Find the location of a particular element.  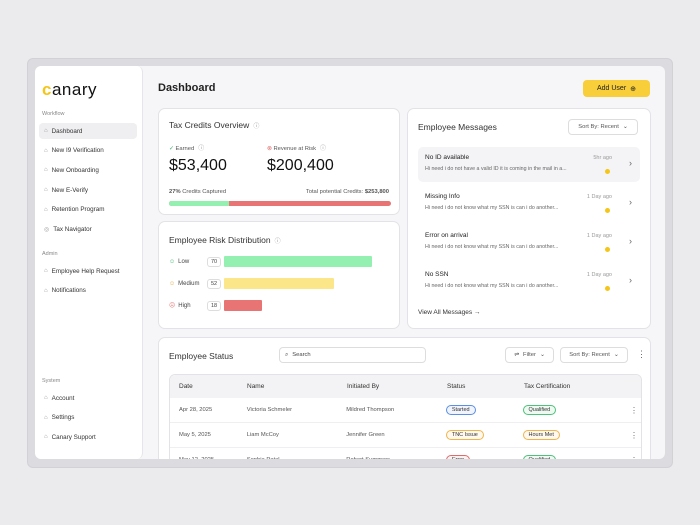

column-header: Tax Certification is located at coordinates (547, 386).